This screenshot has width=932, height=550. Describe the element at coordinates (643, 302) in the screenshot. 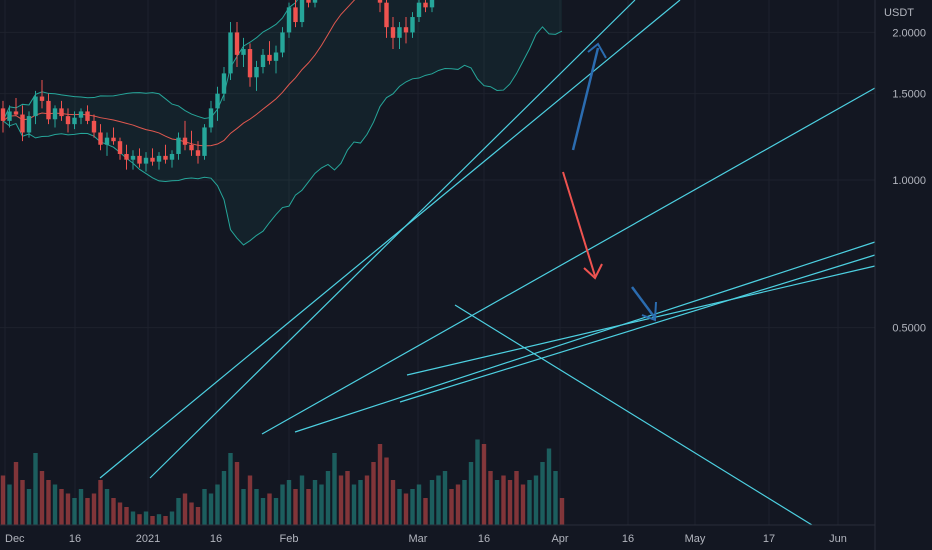

I see `pullback-arrow` at that location.